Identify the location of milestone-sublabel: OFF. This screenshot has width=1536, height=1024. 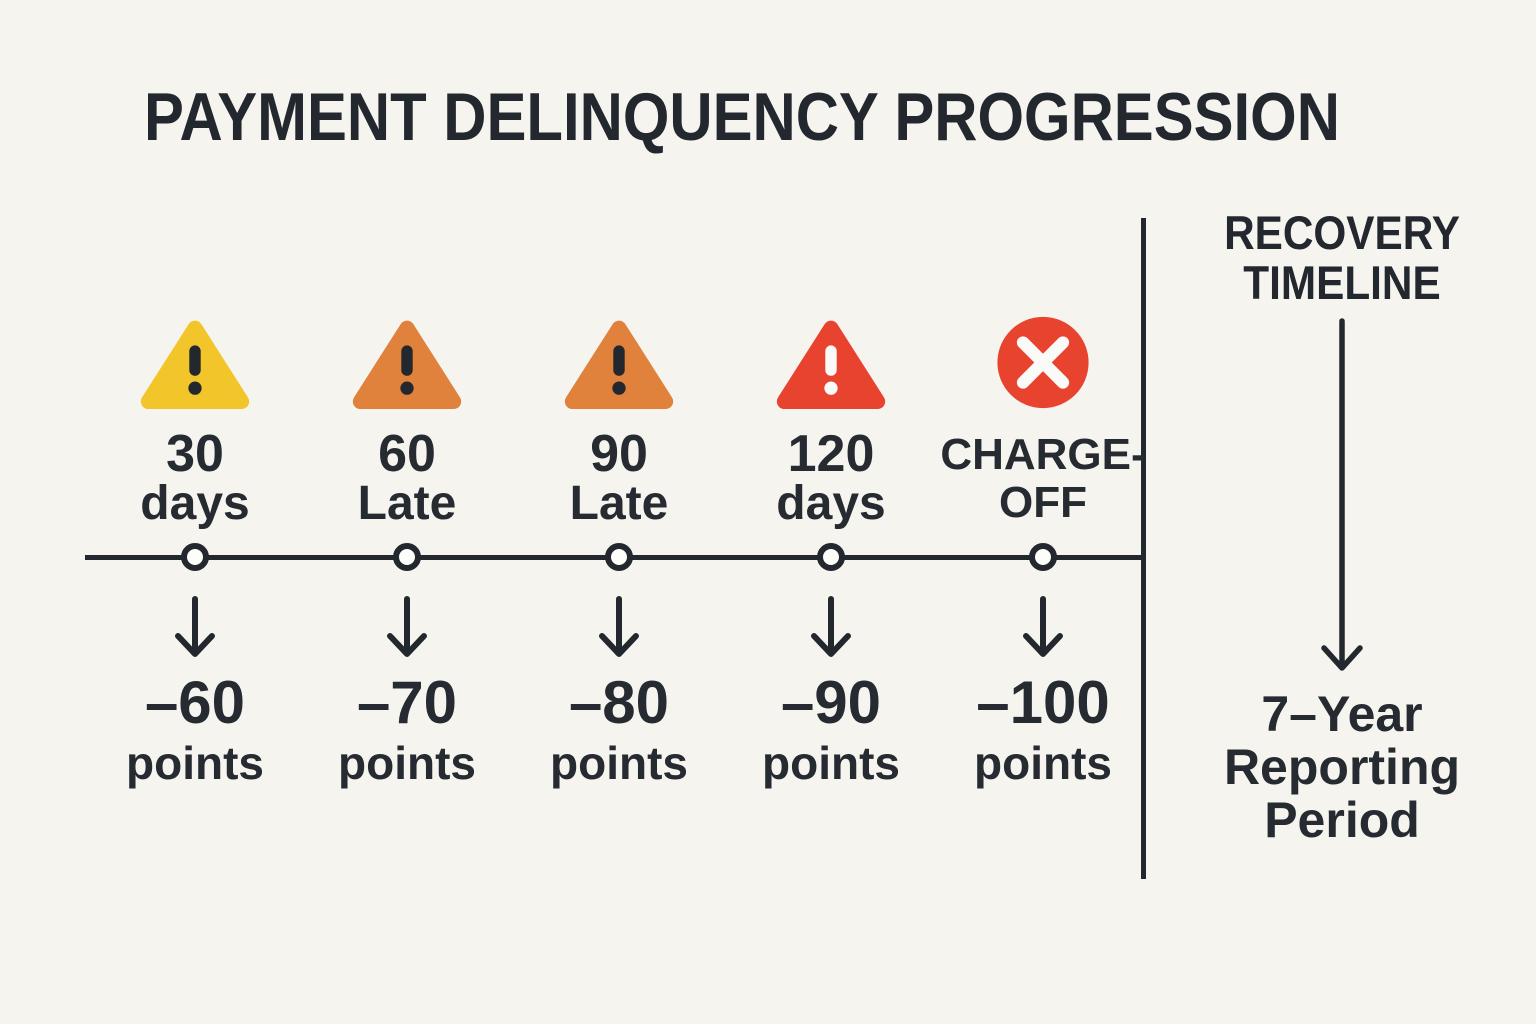
(1043, 502).